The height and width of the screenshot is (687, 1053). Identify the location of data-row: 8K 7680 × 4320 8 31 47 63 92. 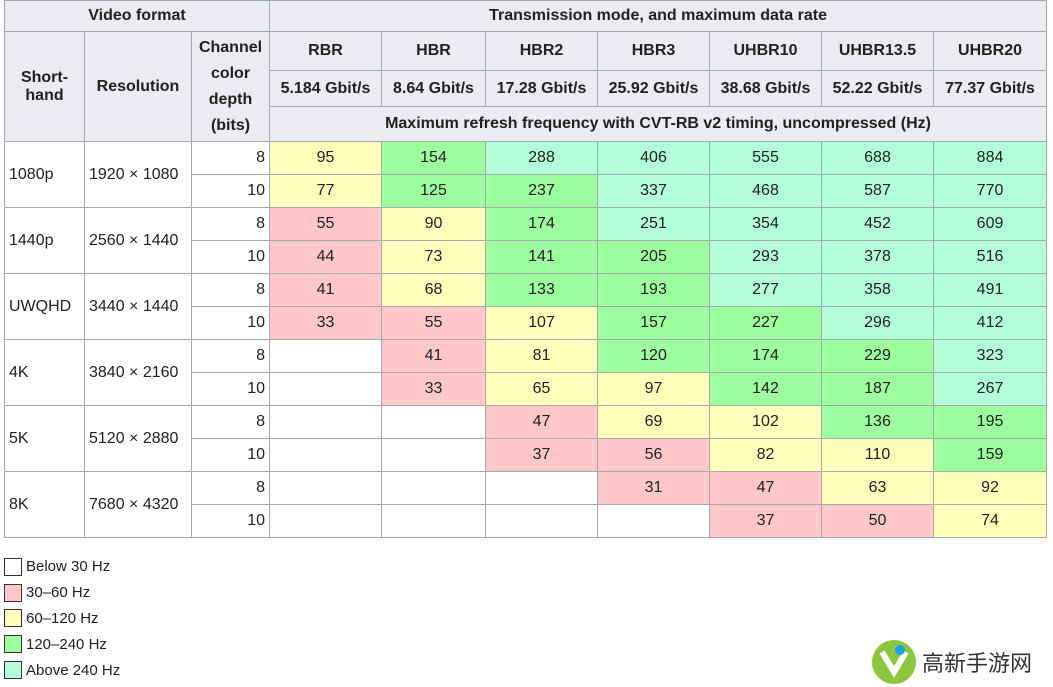
(526, 504).